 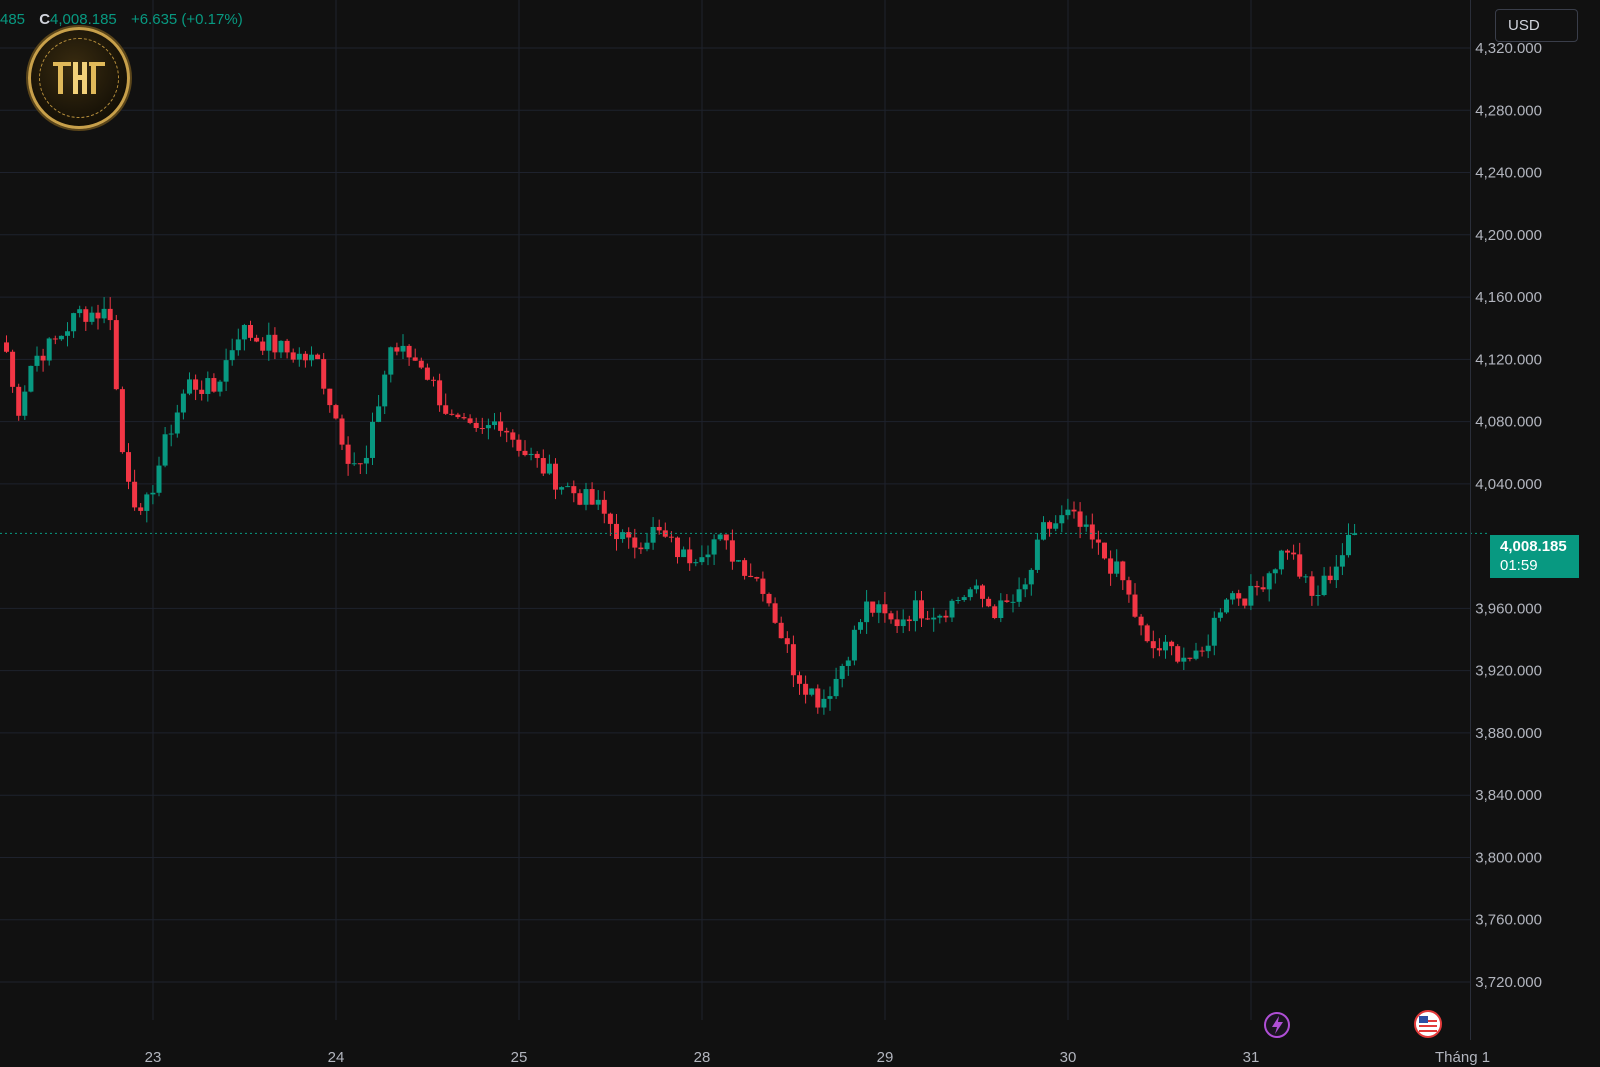 I want to click on x-tick-label: 31, so click(x=1251, y=1057).